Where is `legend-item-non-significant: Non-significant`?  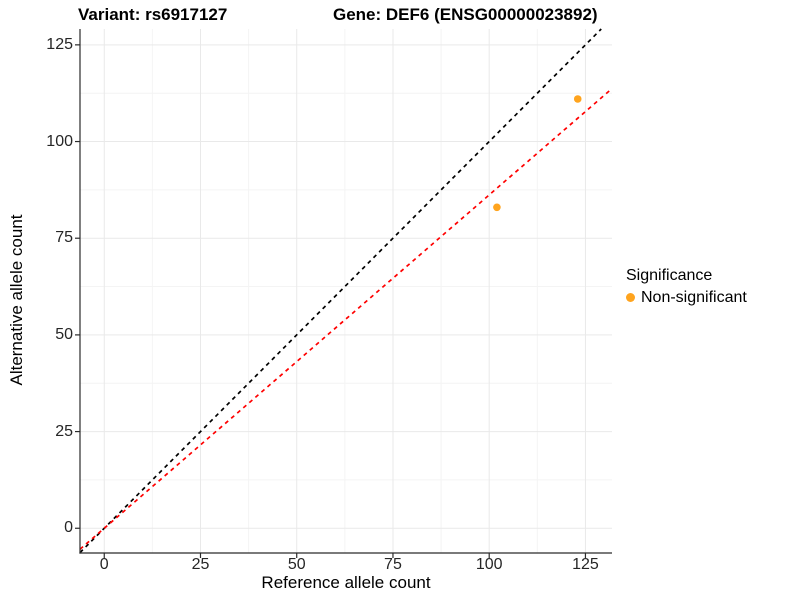
legend-item-non-significant: Non-significant is located at coordinates (686, 297).